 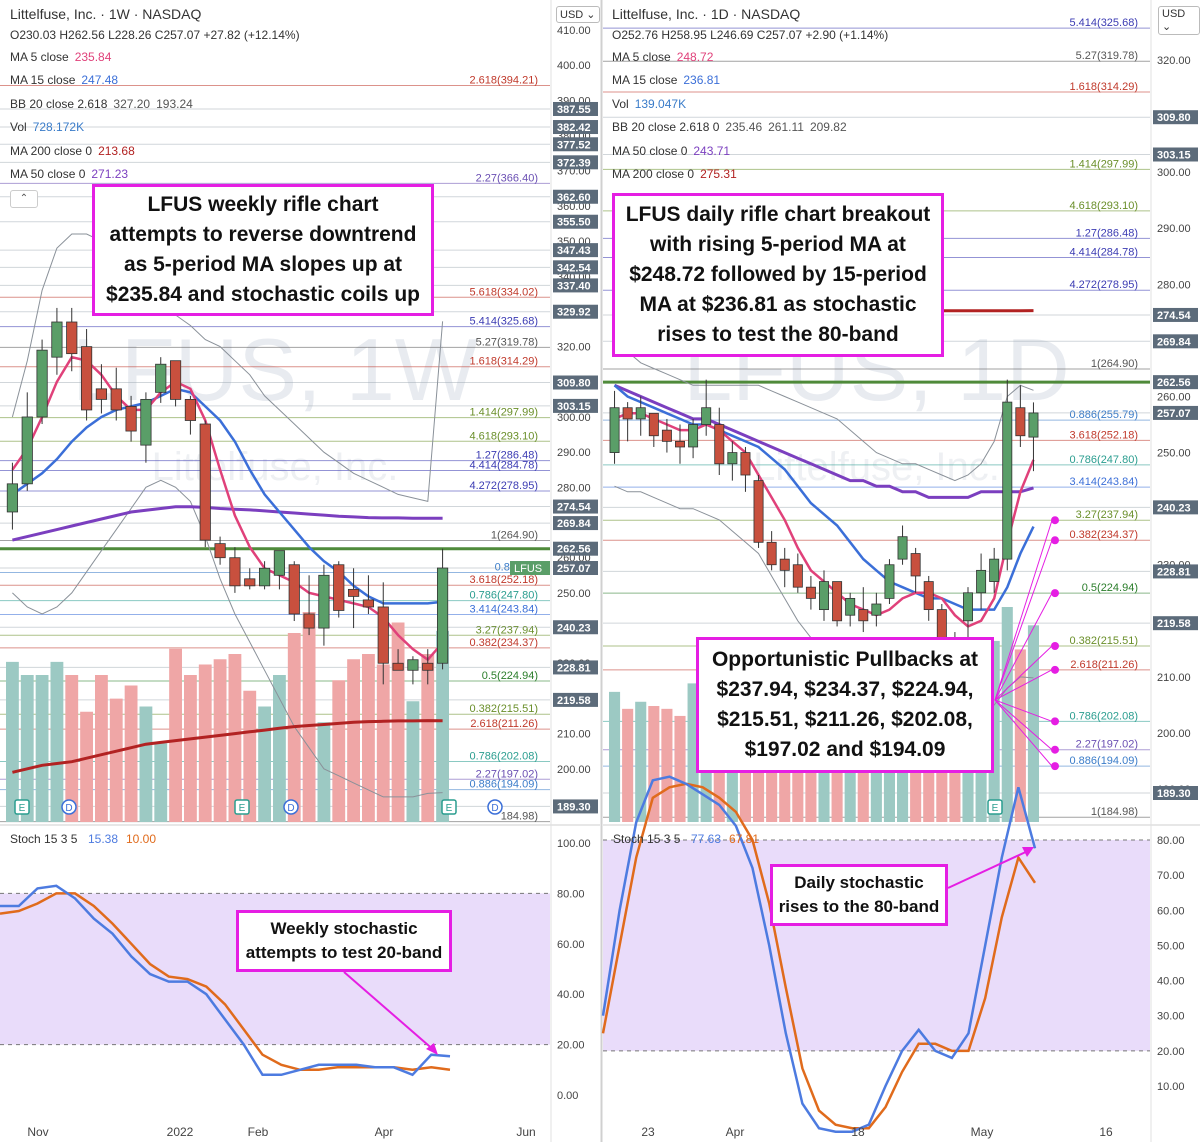 I want to click on right-fib-label: 0.786(202.08), so click(x=1104, y=716).